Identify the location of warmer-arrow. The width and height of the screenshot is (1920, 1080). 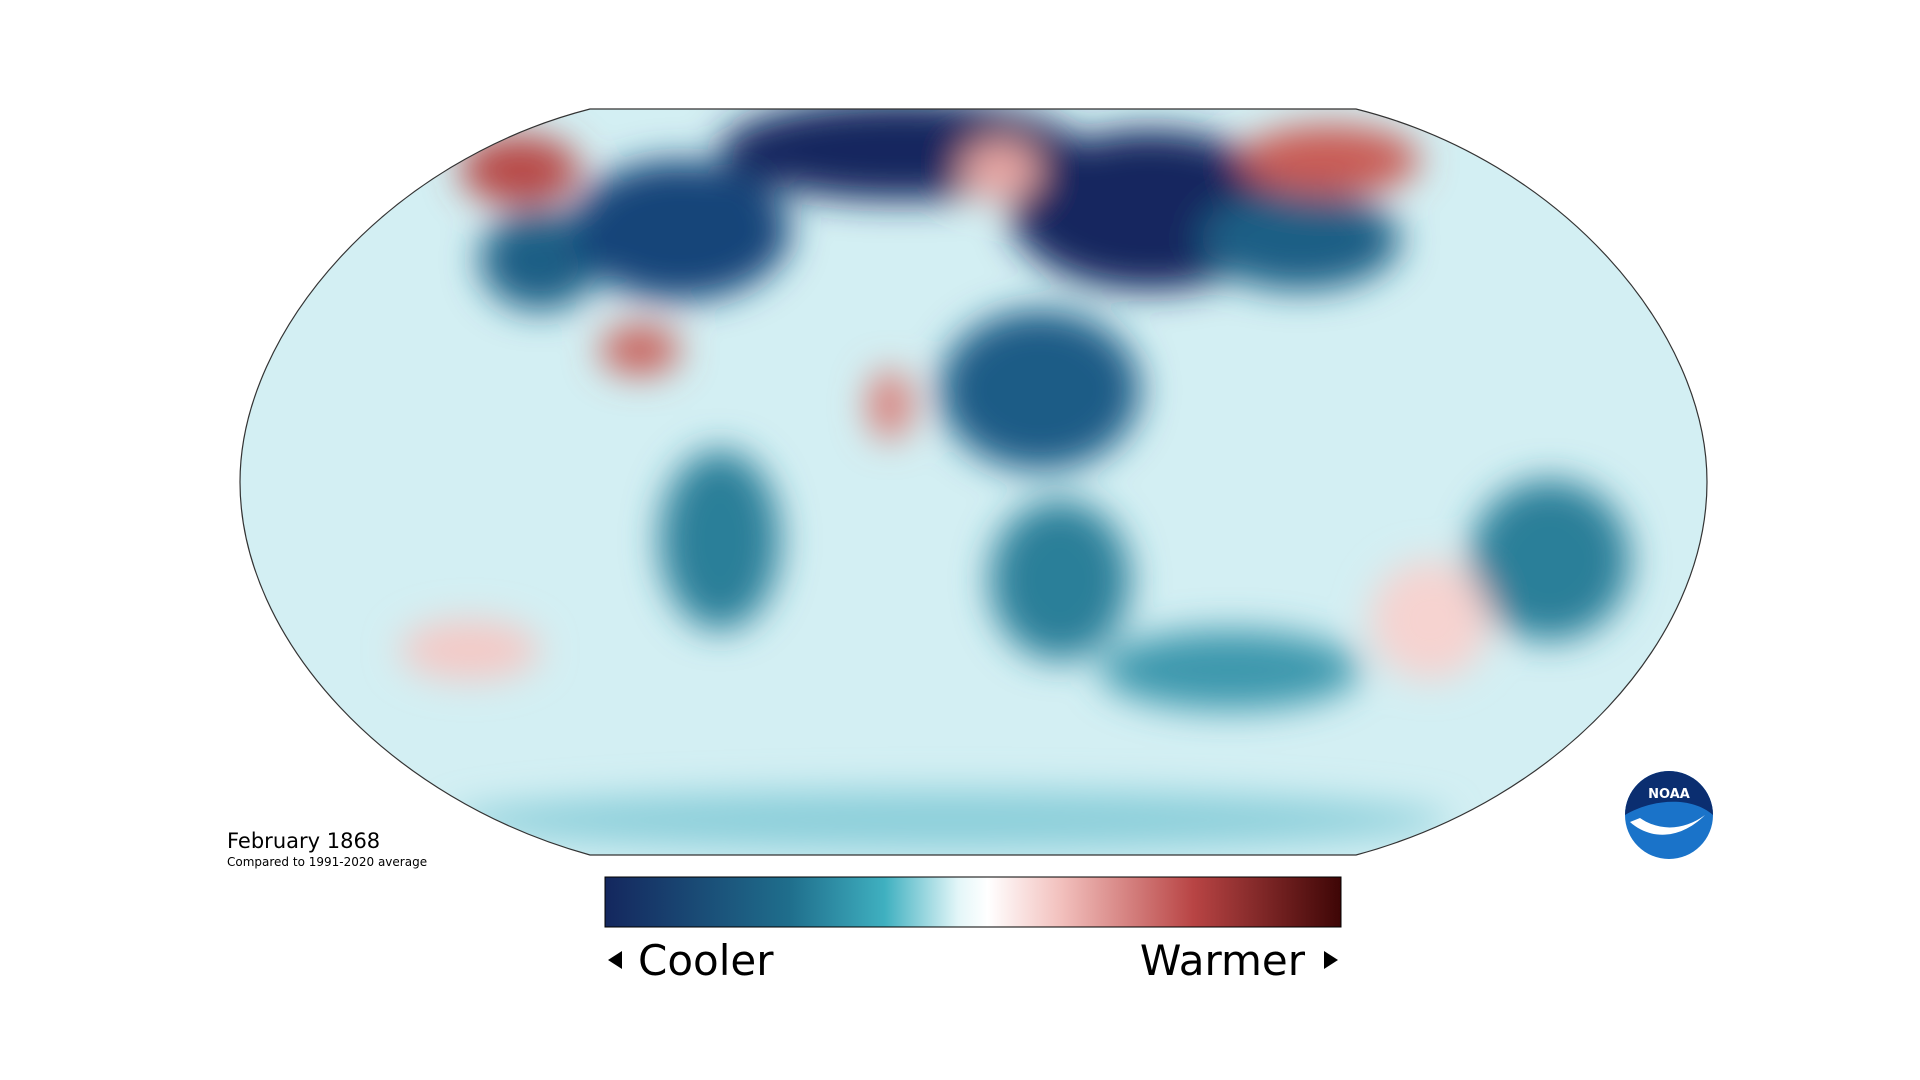
(1331, 960).